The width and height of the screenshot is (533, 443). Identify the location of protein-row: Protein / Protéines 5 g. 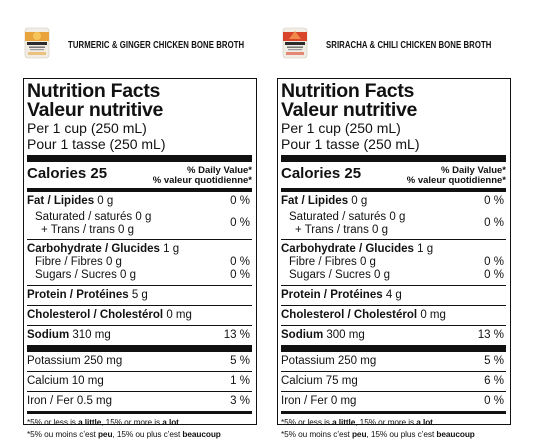
(139, 295).